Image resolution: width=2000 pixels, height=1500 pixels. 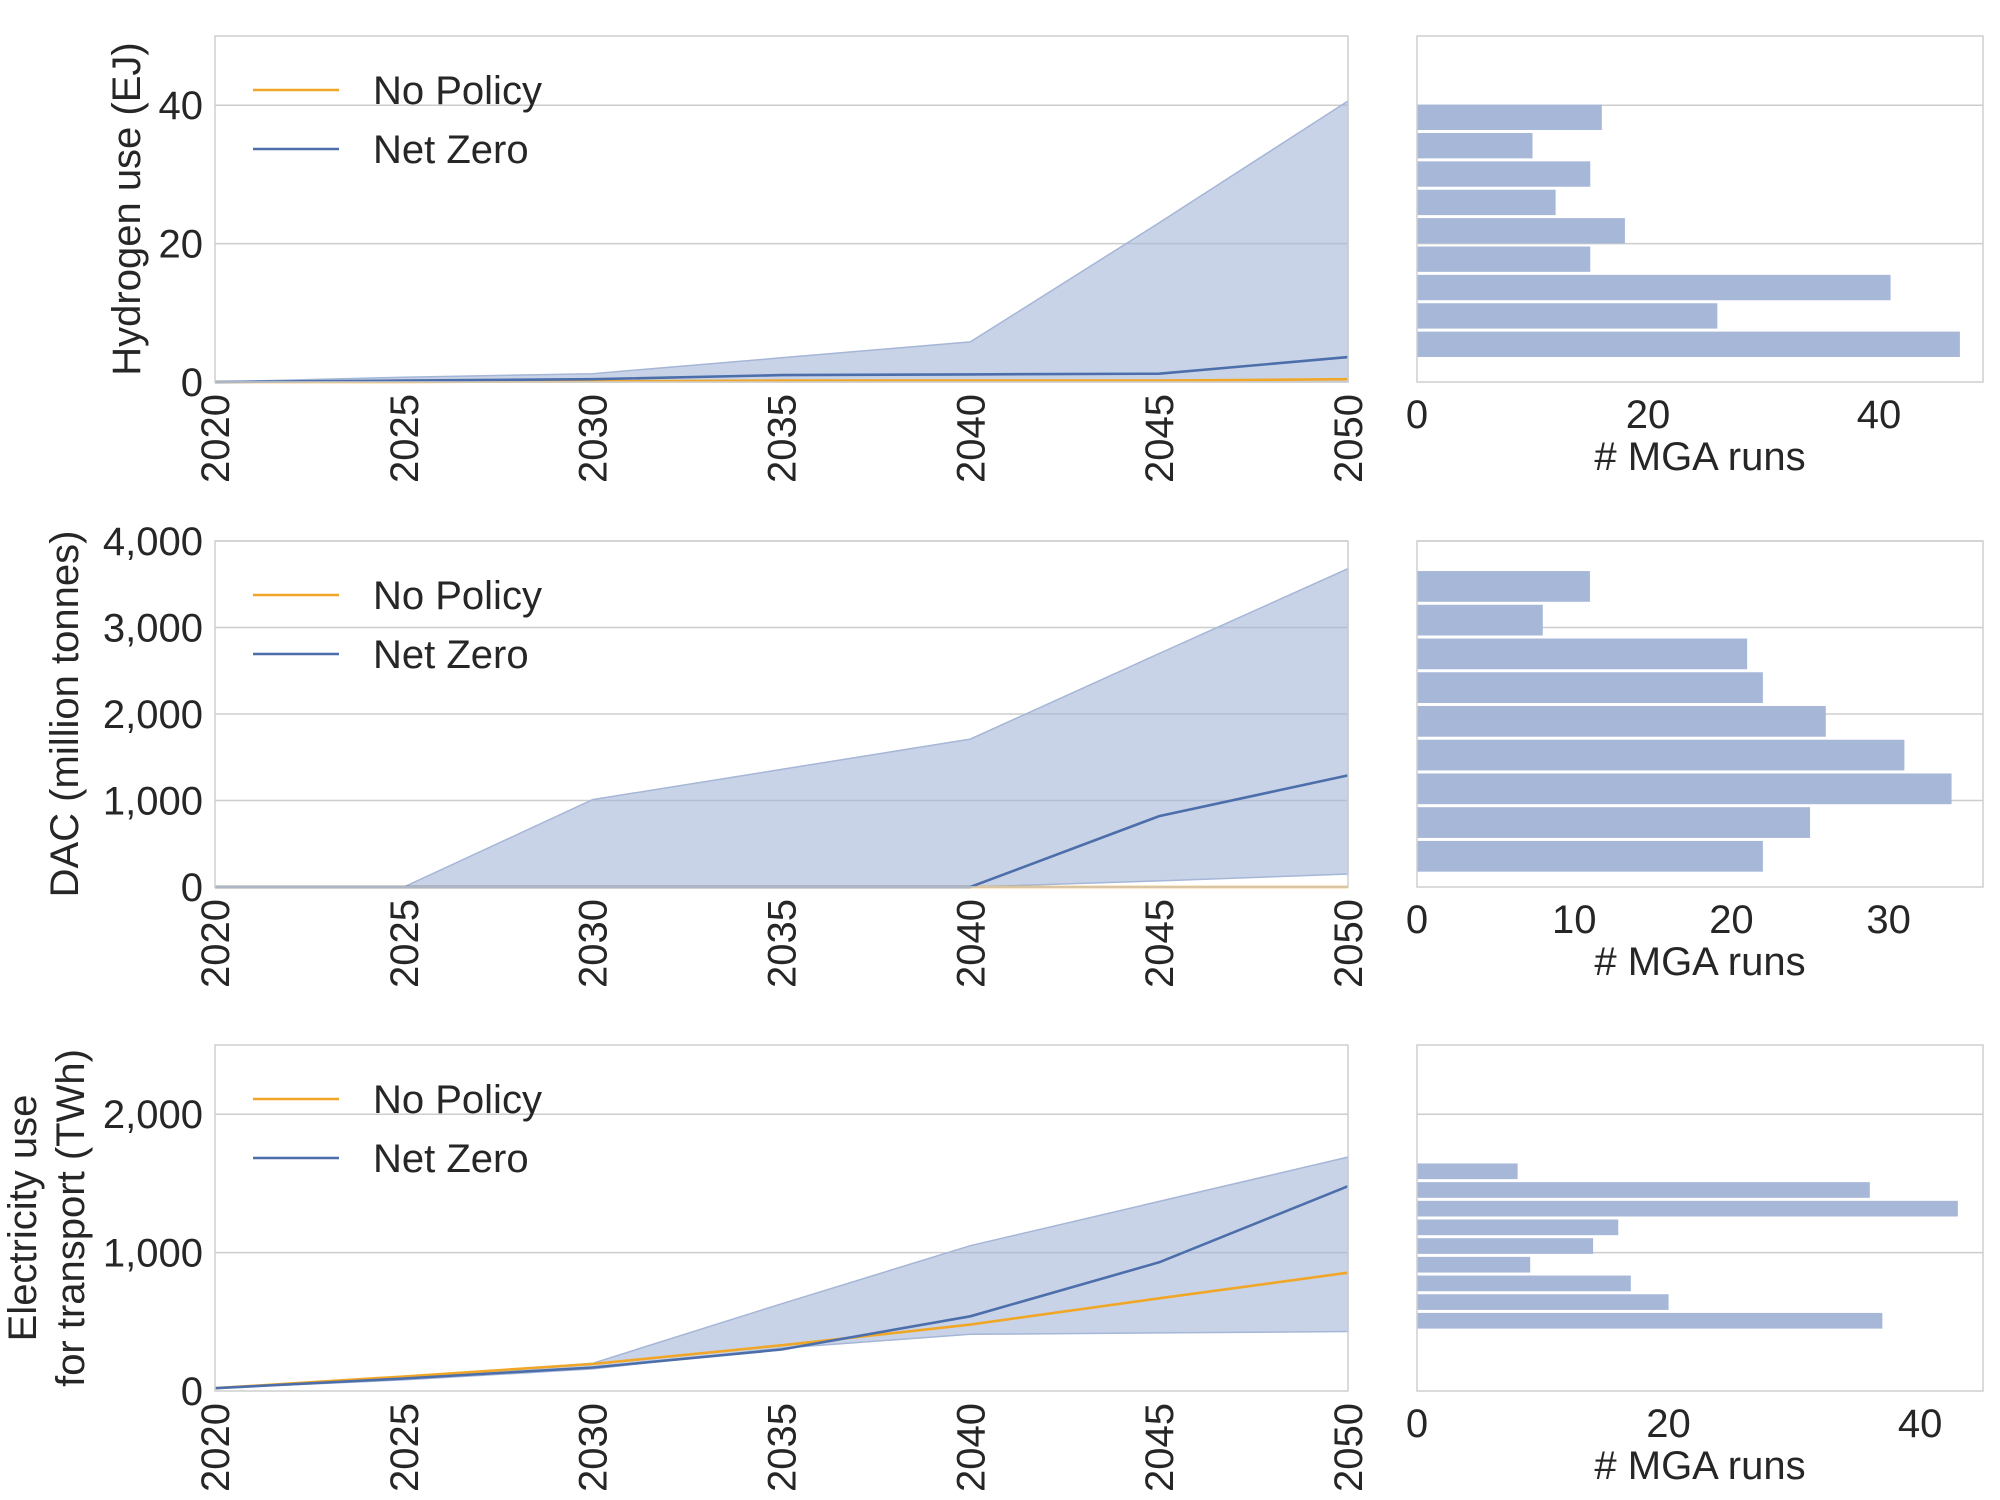 I want to click on x-tick-label: 10, so click(x=1574, y=920).